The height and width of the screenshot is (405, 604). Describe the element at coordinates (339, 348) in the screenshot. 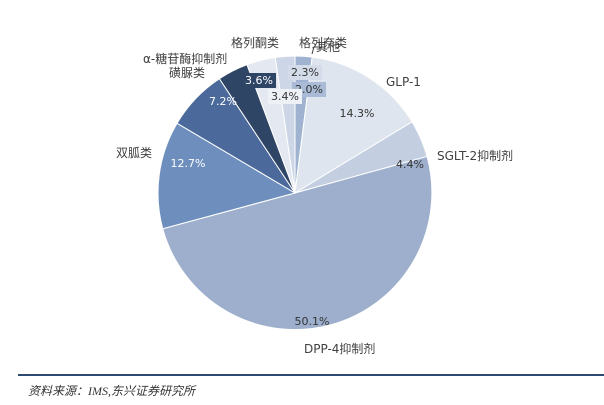

I see `label-dpp4: DPP-4抑制剂` at that location.